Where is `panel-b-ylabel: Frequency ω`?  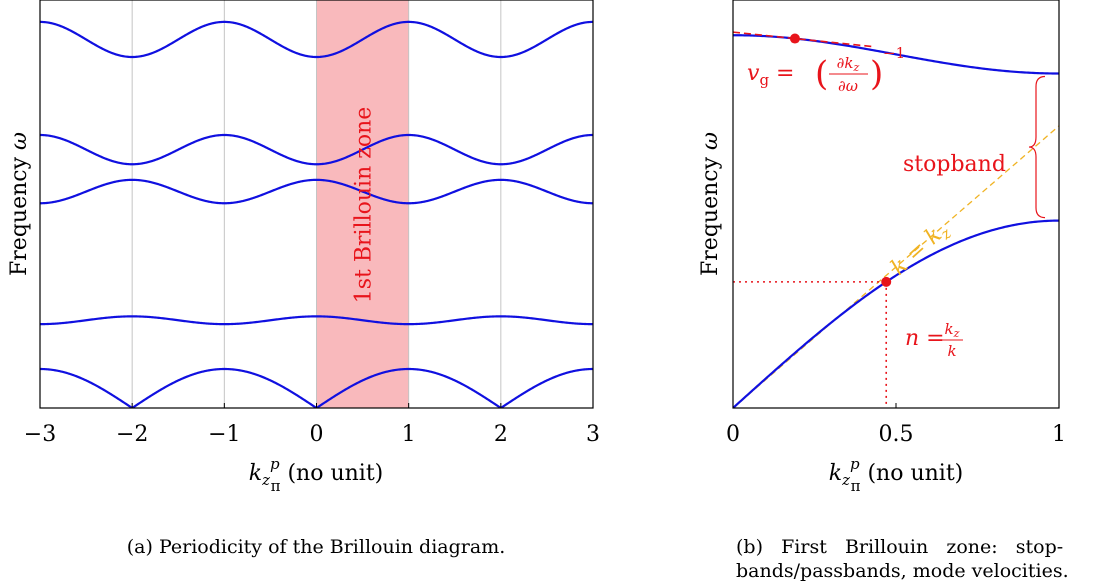 panel-b-ylabel: Frequency ω is located at coordinates (710, 204).